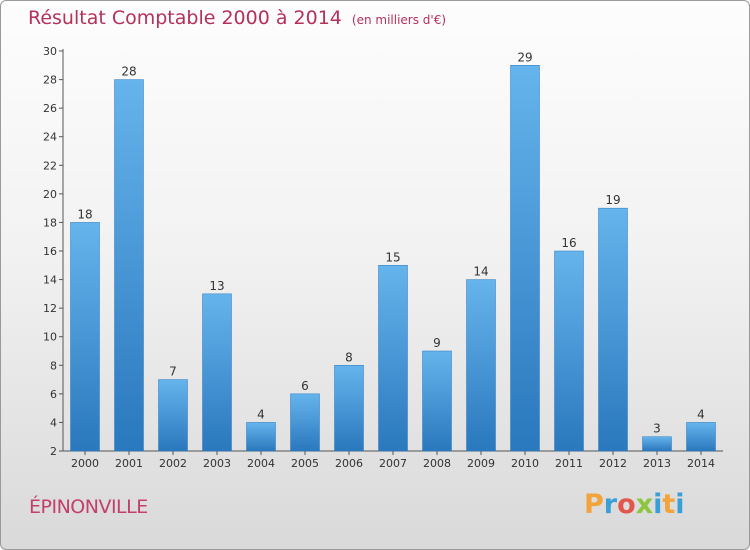 This screenshot has width=750, height=550. Describe the element at coordinates (612, 200) in the screenshot. I see `data-label: 19` at that location.